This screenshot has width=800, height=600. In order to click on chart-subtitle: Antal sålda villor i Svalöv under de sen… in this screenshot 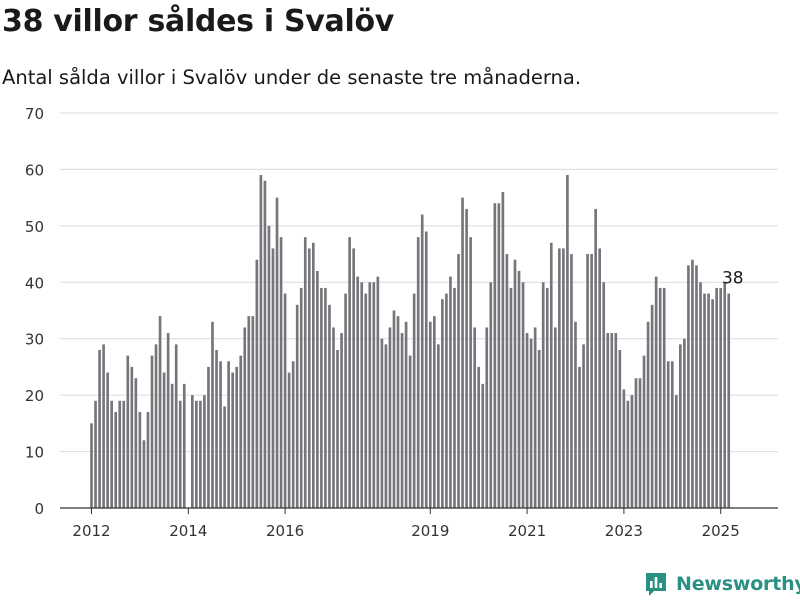, I will do `click(292, 77)`.